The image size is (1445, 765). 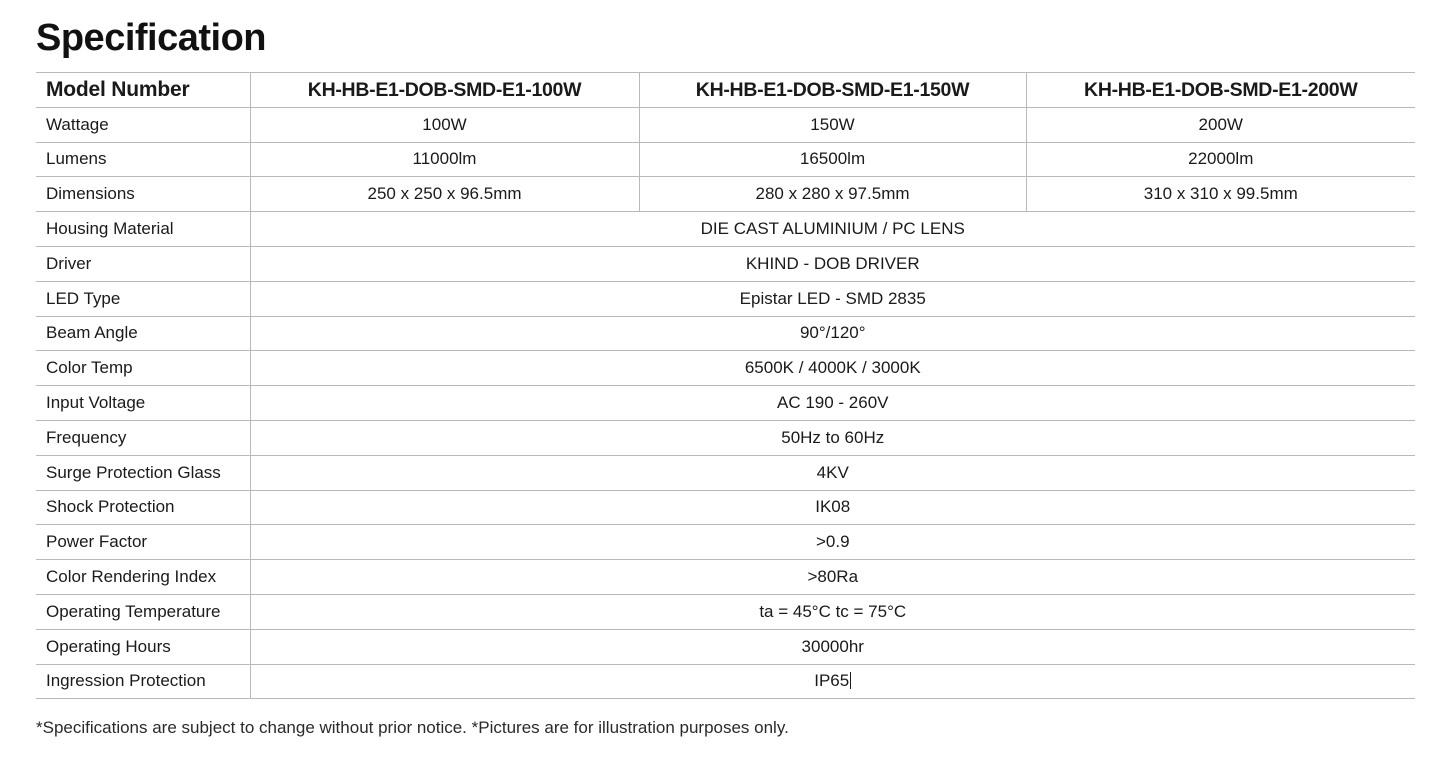 What do you see at coordinates (143, 507) in the screenshot?
I see `row-label-shock-protection: Shock Protection` at bounding box center [143, 507].